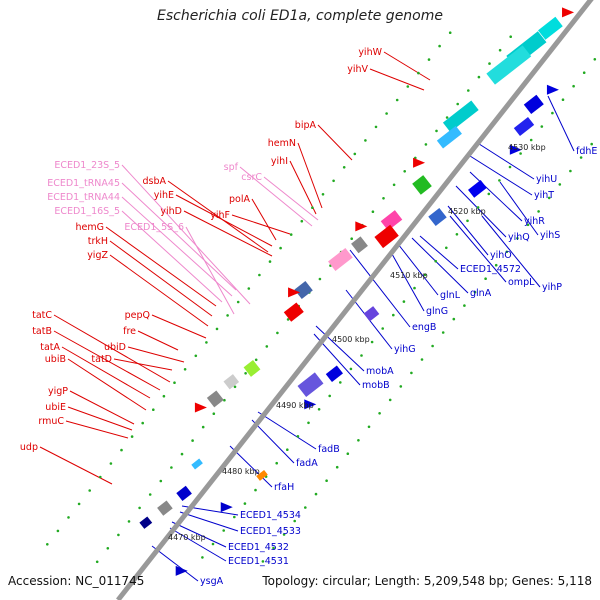 The height and width of the screenshot is (600, 600). Describe the element at coordinates (101, 359) in the screenshot. I see `gene-label-left: tatD` at that location.